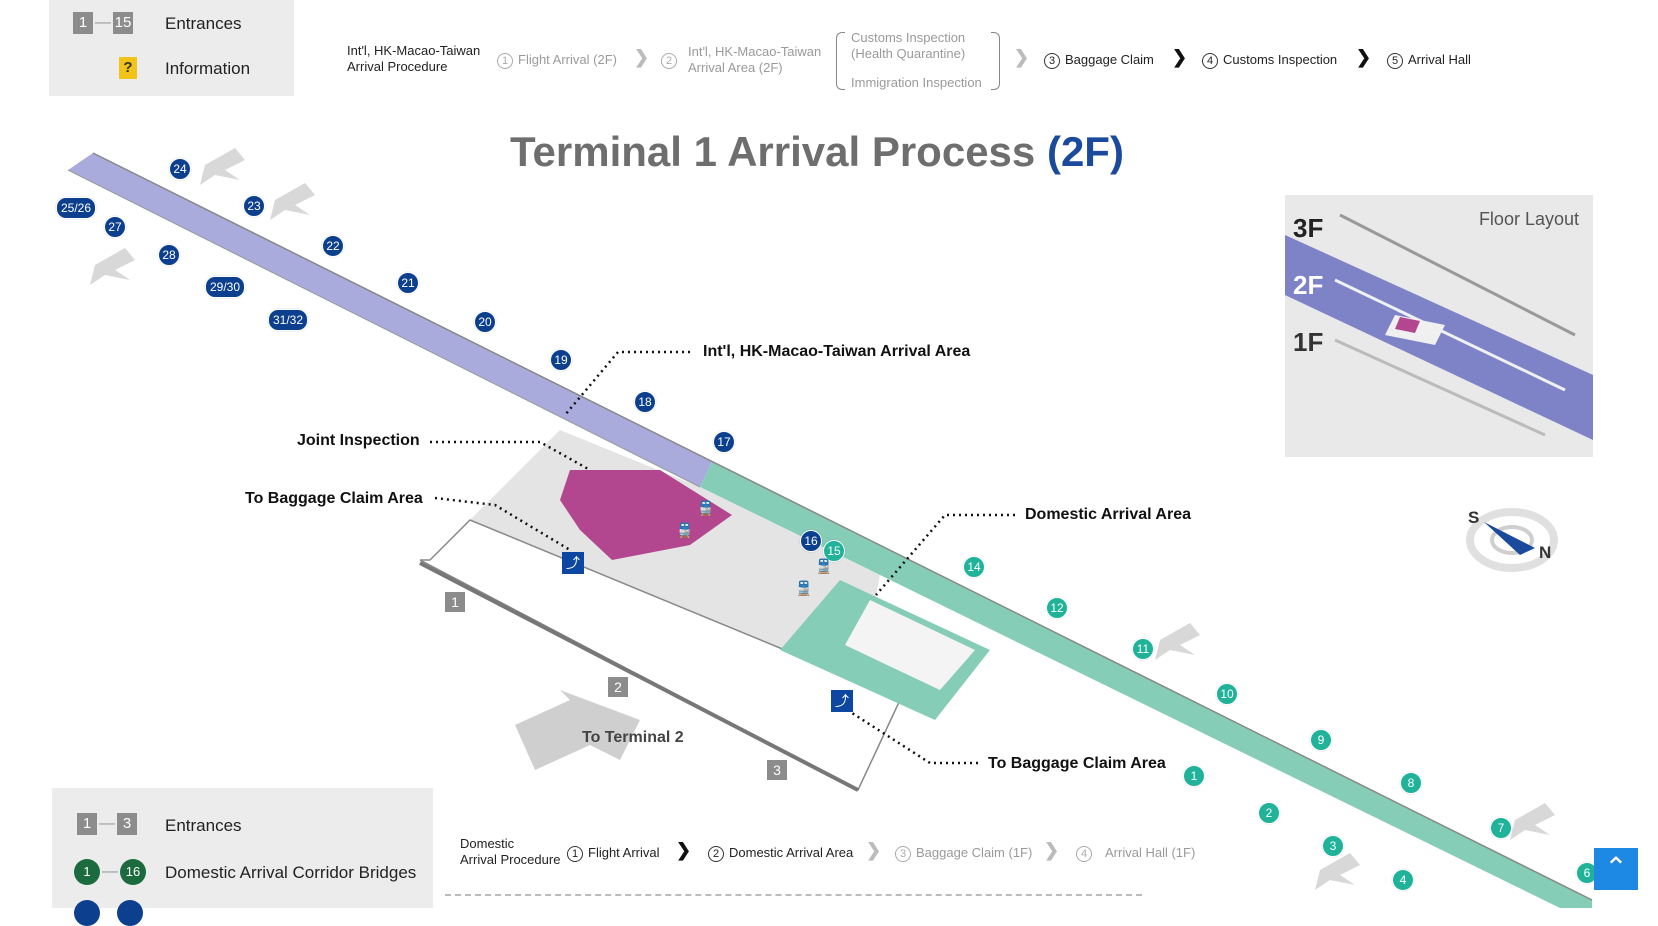 This screenshot has width=1658, height=926. What do you see at coordinates (1269, 813) in the screenshot?
I see `gate-badge: 2` at bounding box center [1269, 813].